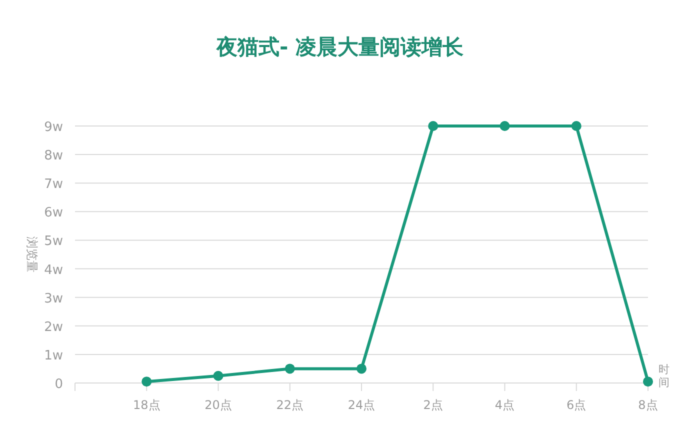  What do you see at coordinates (433, 405) in the screenshot?
I see `x-tick-label: 2点` at bounding box center [433, 405].